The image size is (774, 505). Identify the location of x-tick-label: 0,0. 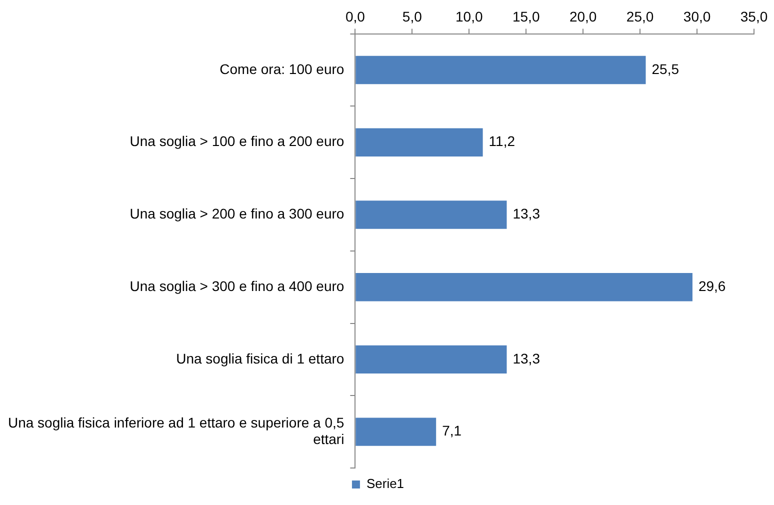
(355, 16).